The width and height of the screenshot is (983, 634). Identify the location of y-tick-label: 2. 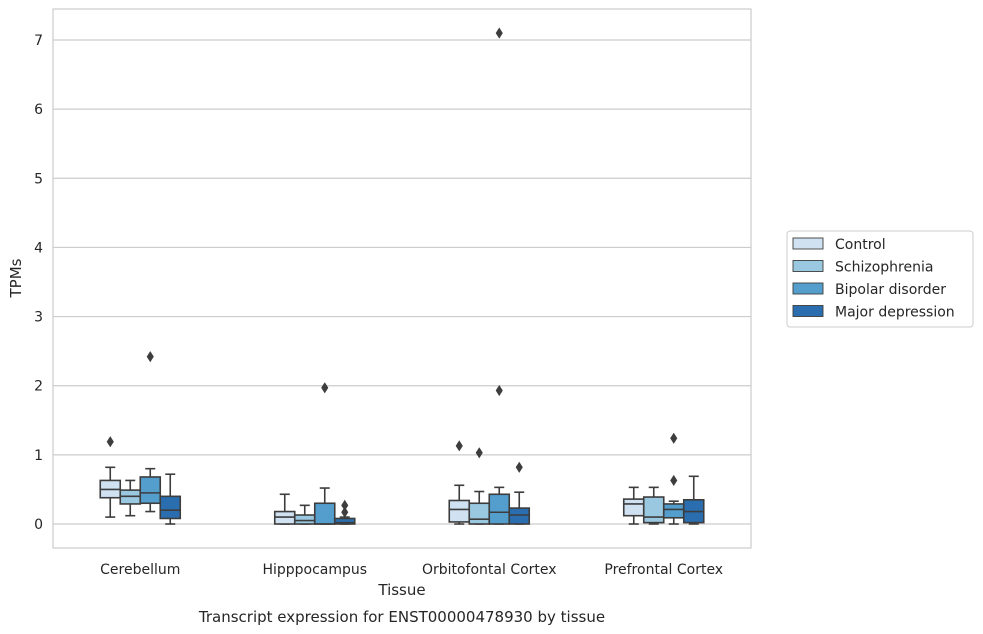
(38, 387).